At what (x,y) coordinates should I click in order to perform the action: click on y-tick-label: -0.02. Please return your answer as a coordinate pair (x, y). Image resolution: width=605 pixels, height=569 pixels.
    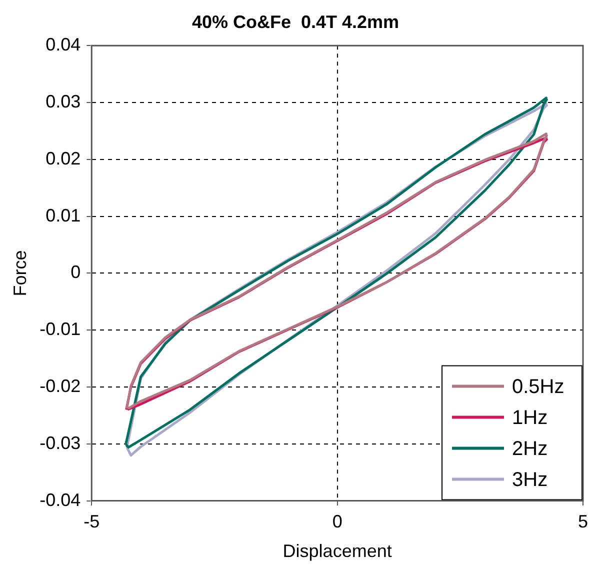
    Looking at the image, I should click on (60, 386).